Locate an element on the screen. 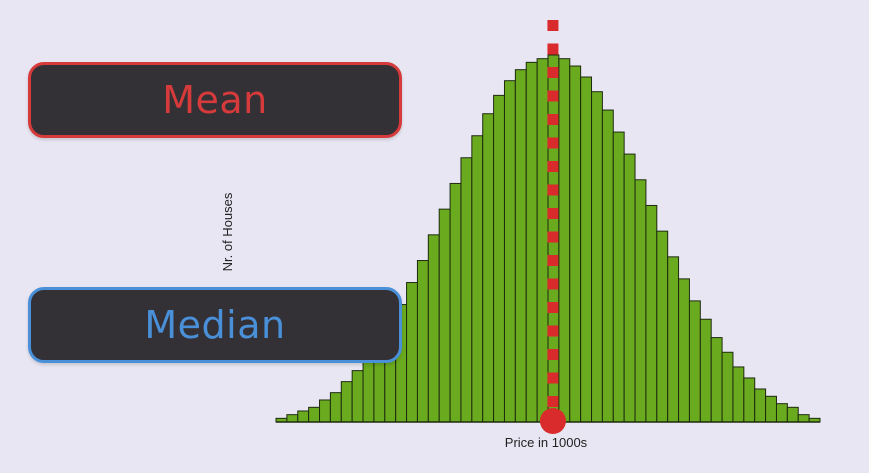 The width and height of the screenshot is (869, 473). center-dashed-line is located at coordinates (553, 213).